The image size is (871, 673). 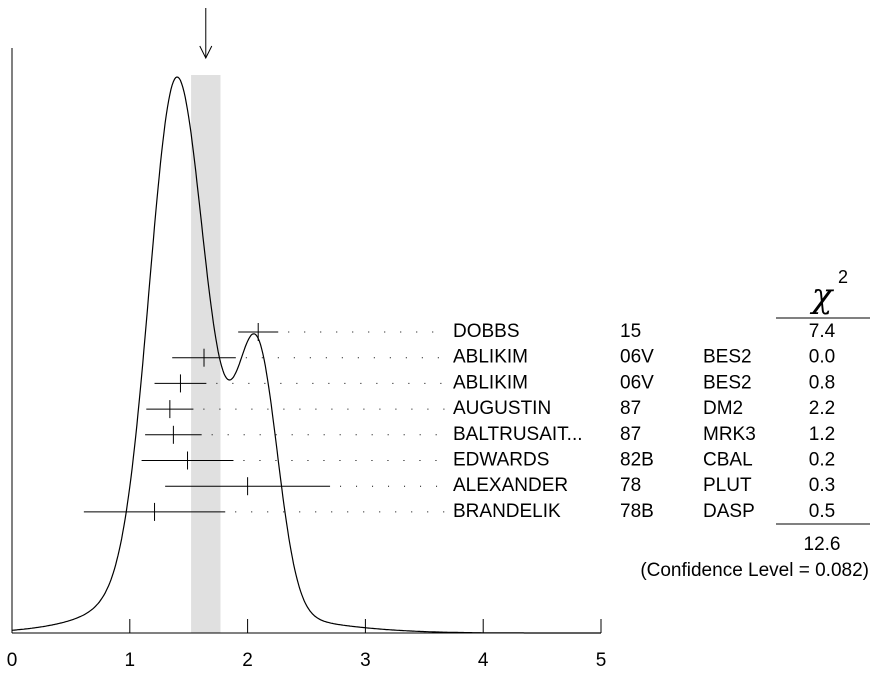 I want to click on x-tick-label: 3, so click(x=365, y=660).